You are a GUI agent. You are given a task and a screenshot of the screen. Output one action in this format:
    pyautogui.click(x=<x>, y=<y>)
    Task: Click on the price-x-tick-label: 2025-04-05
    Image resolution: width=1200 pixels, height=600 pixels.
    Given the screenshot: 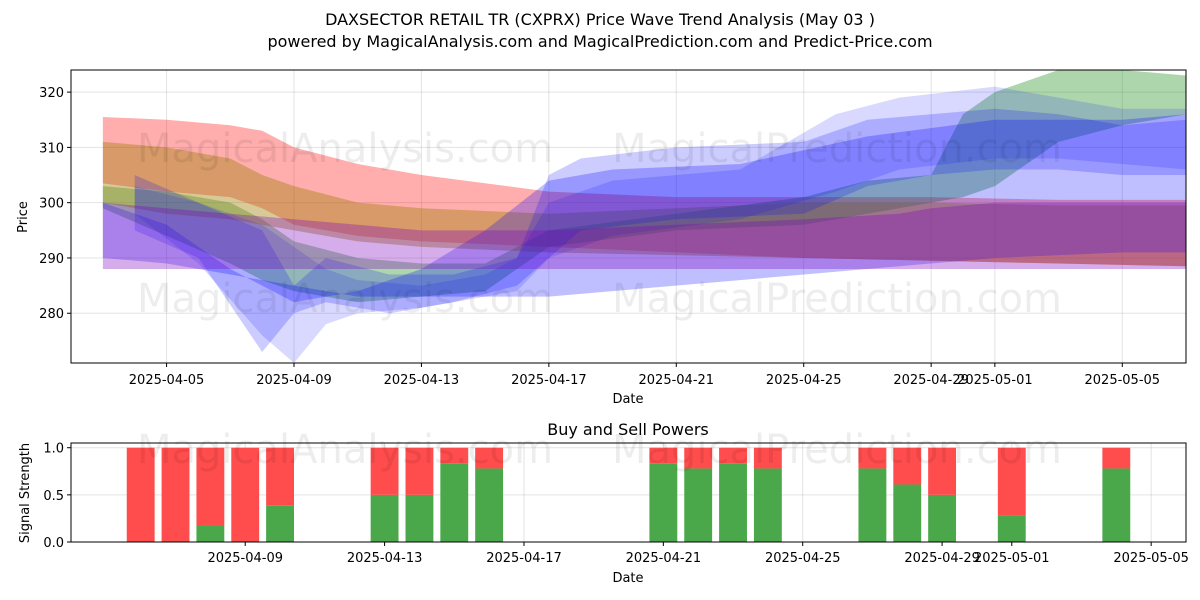 What is the action you would take?
    pyautogui.click(x=167, y=380)
    